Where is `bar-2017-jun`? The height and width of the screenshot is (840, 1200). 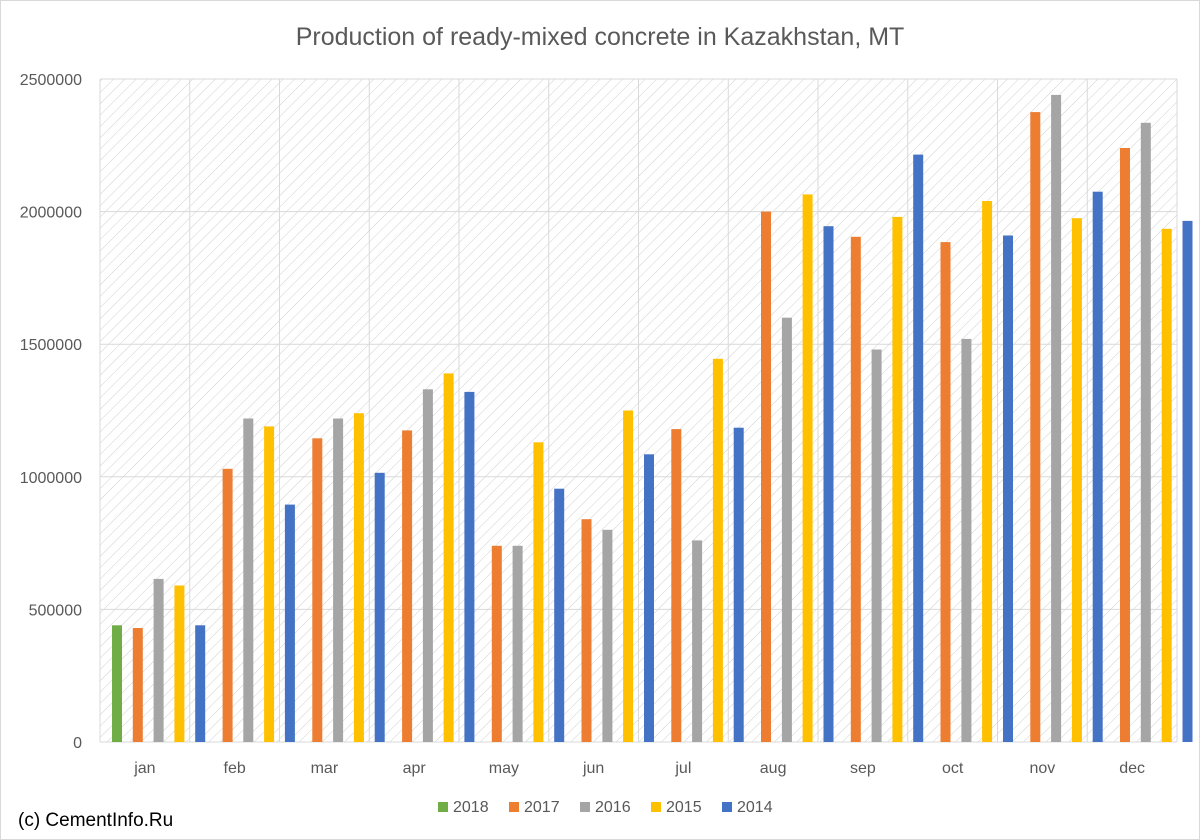
bar-2017-jun is located at coordinates (586, 630).